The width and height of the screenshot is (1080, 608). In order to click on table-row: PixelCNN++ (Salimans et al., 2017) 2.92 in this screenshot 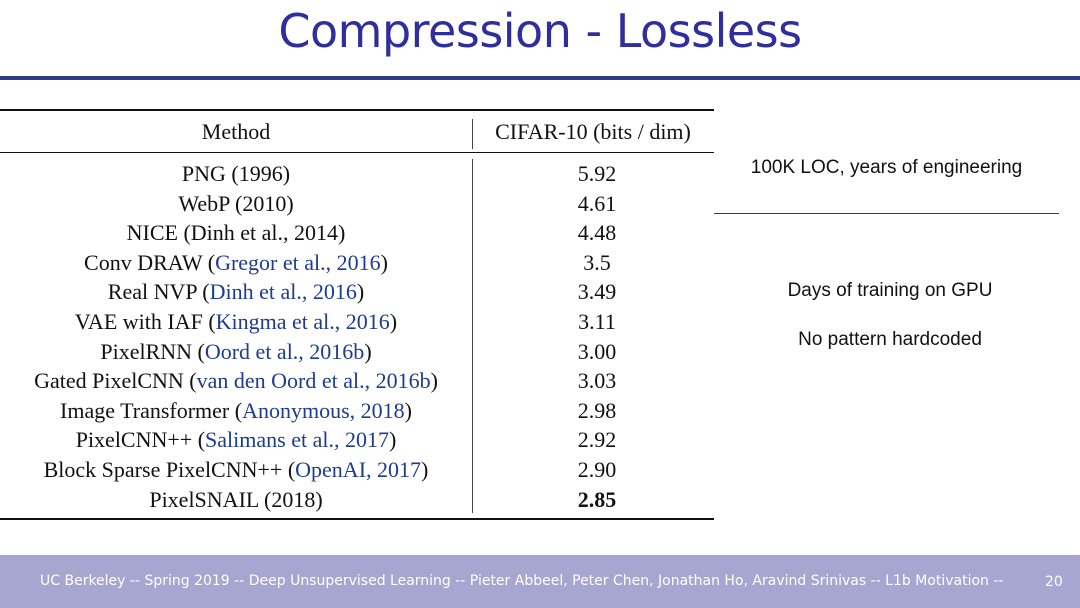, I will do `click(357, 440)`.